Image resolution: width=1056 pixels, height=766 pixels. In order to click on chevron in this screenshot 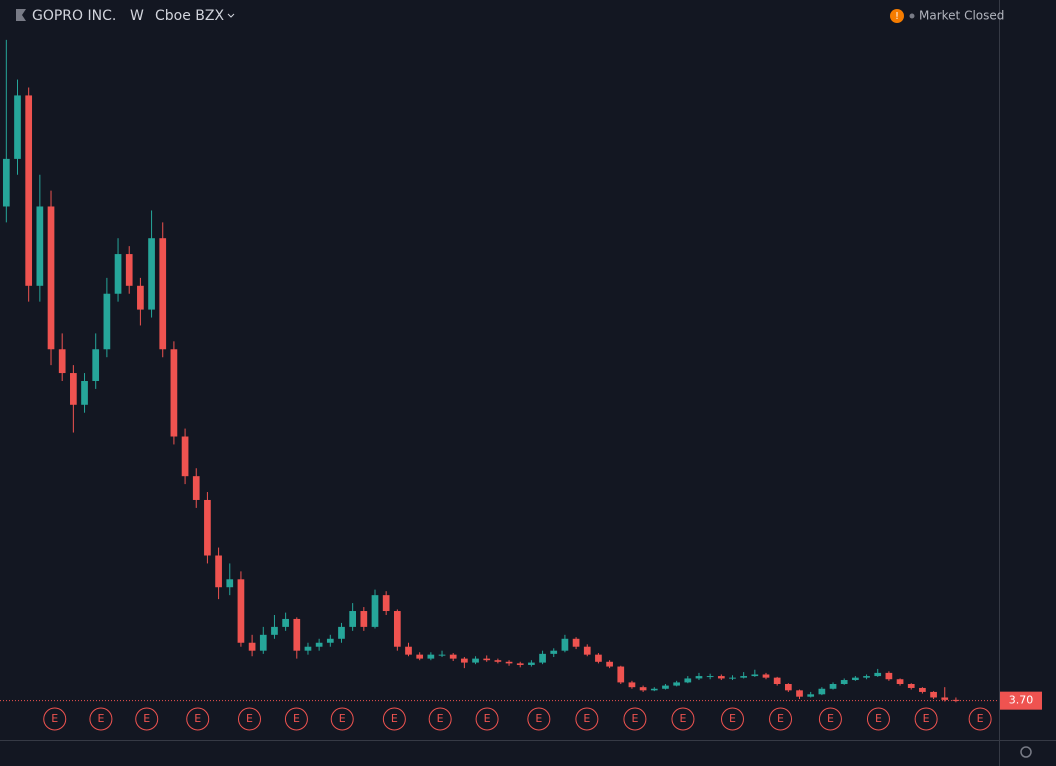, I will do `click(231, 15)`.